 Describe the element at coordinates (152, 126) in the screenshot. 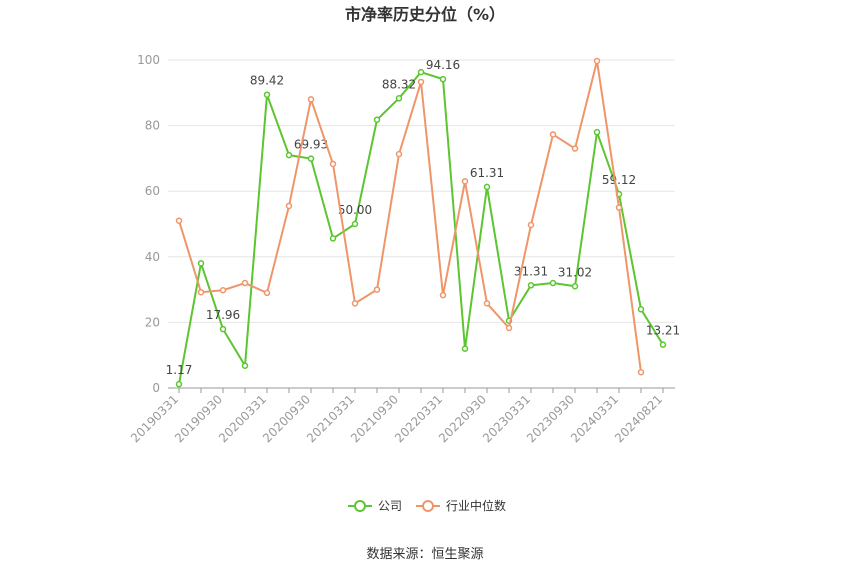

I see `y-tick-label: 80` at that location.